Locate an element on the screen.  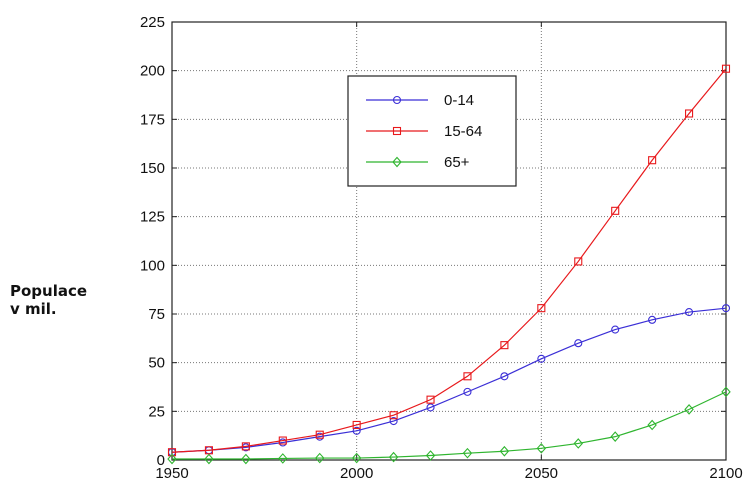
x-tick-label: 2050 is located at coordinates (541, 473).